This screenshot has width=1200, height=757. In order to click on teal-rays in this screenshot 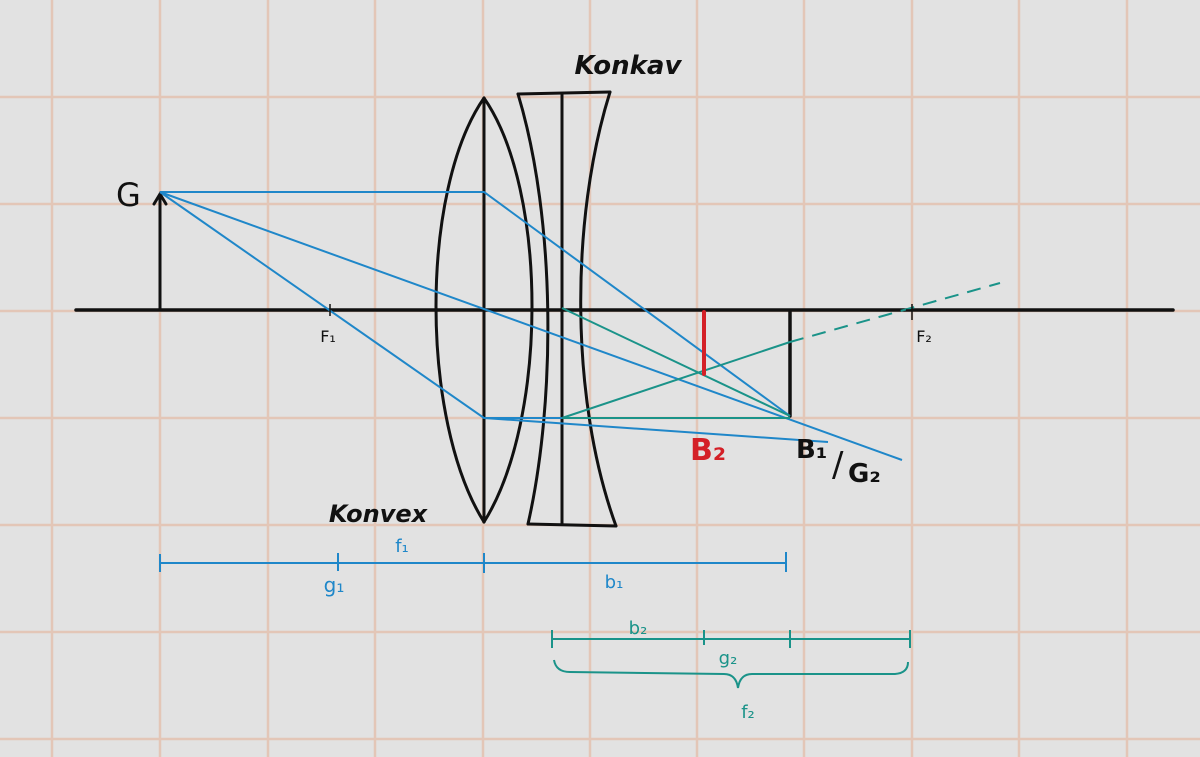, I will do `click(781, 350)`.